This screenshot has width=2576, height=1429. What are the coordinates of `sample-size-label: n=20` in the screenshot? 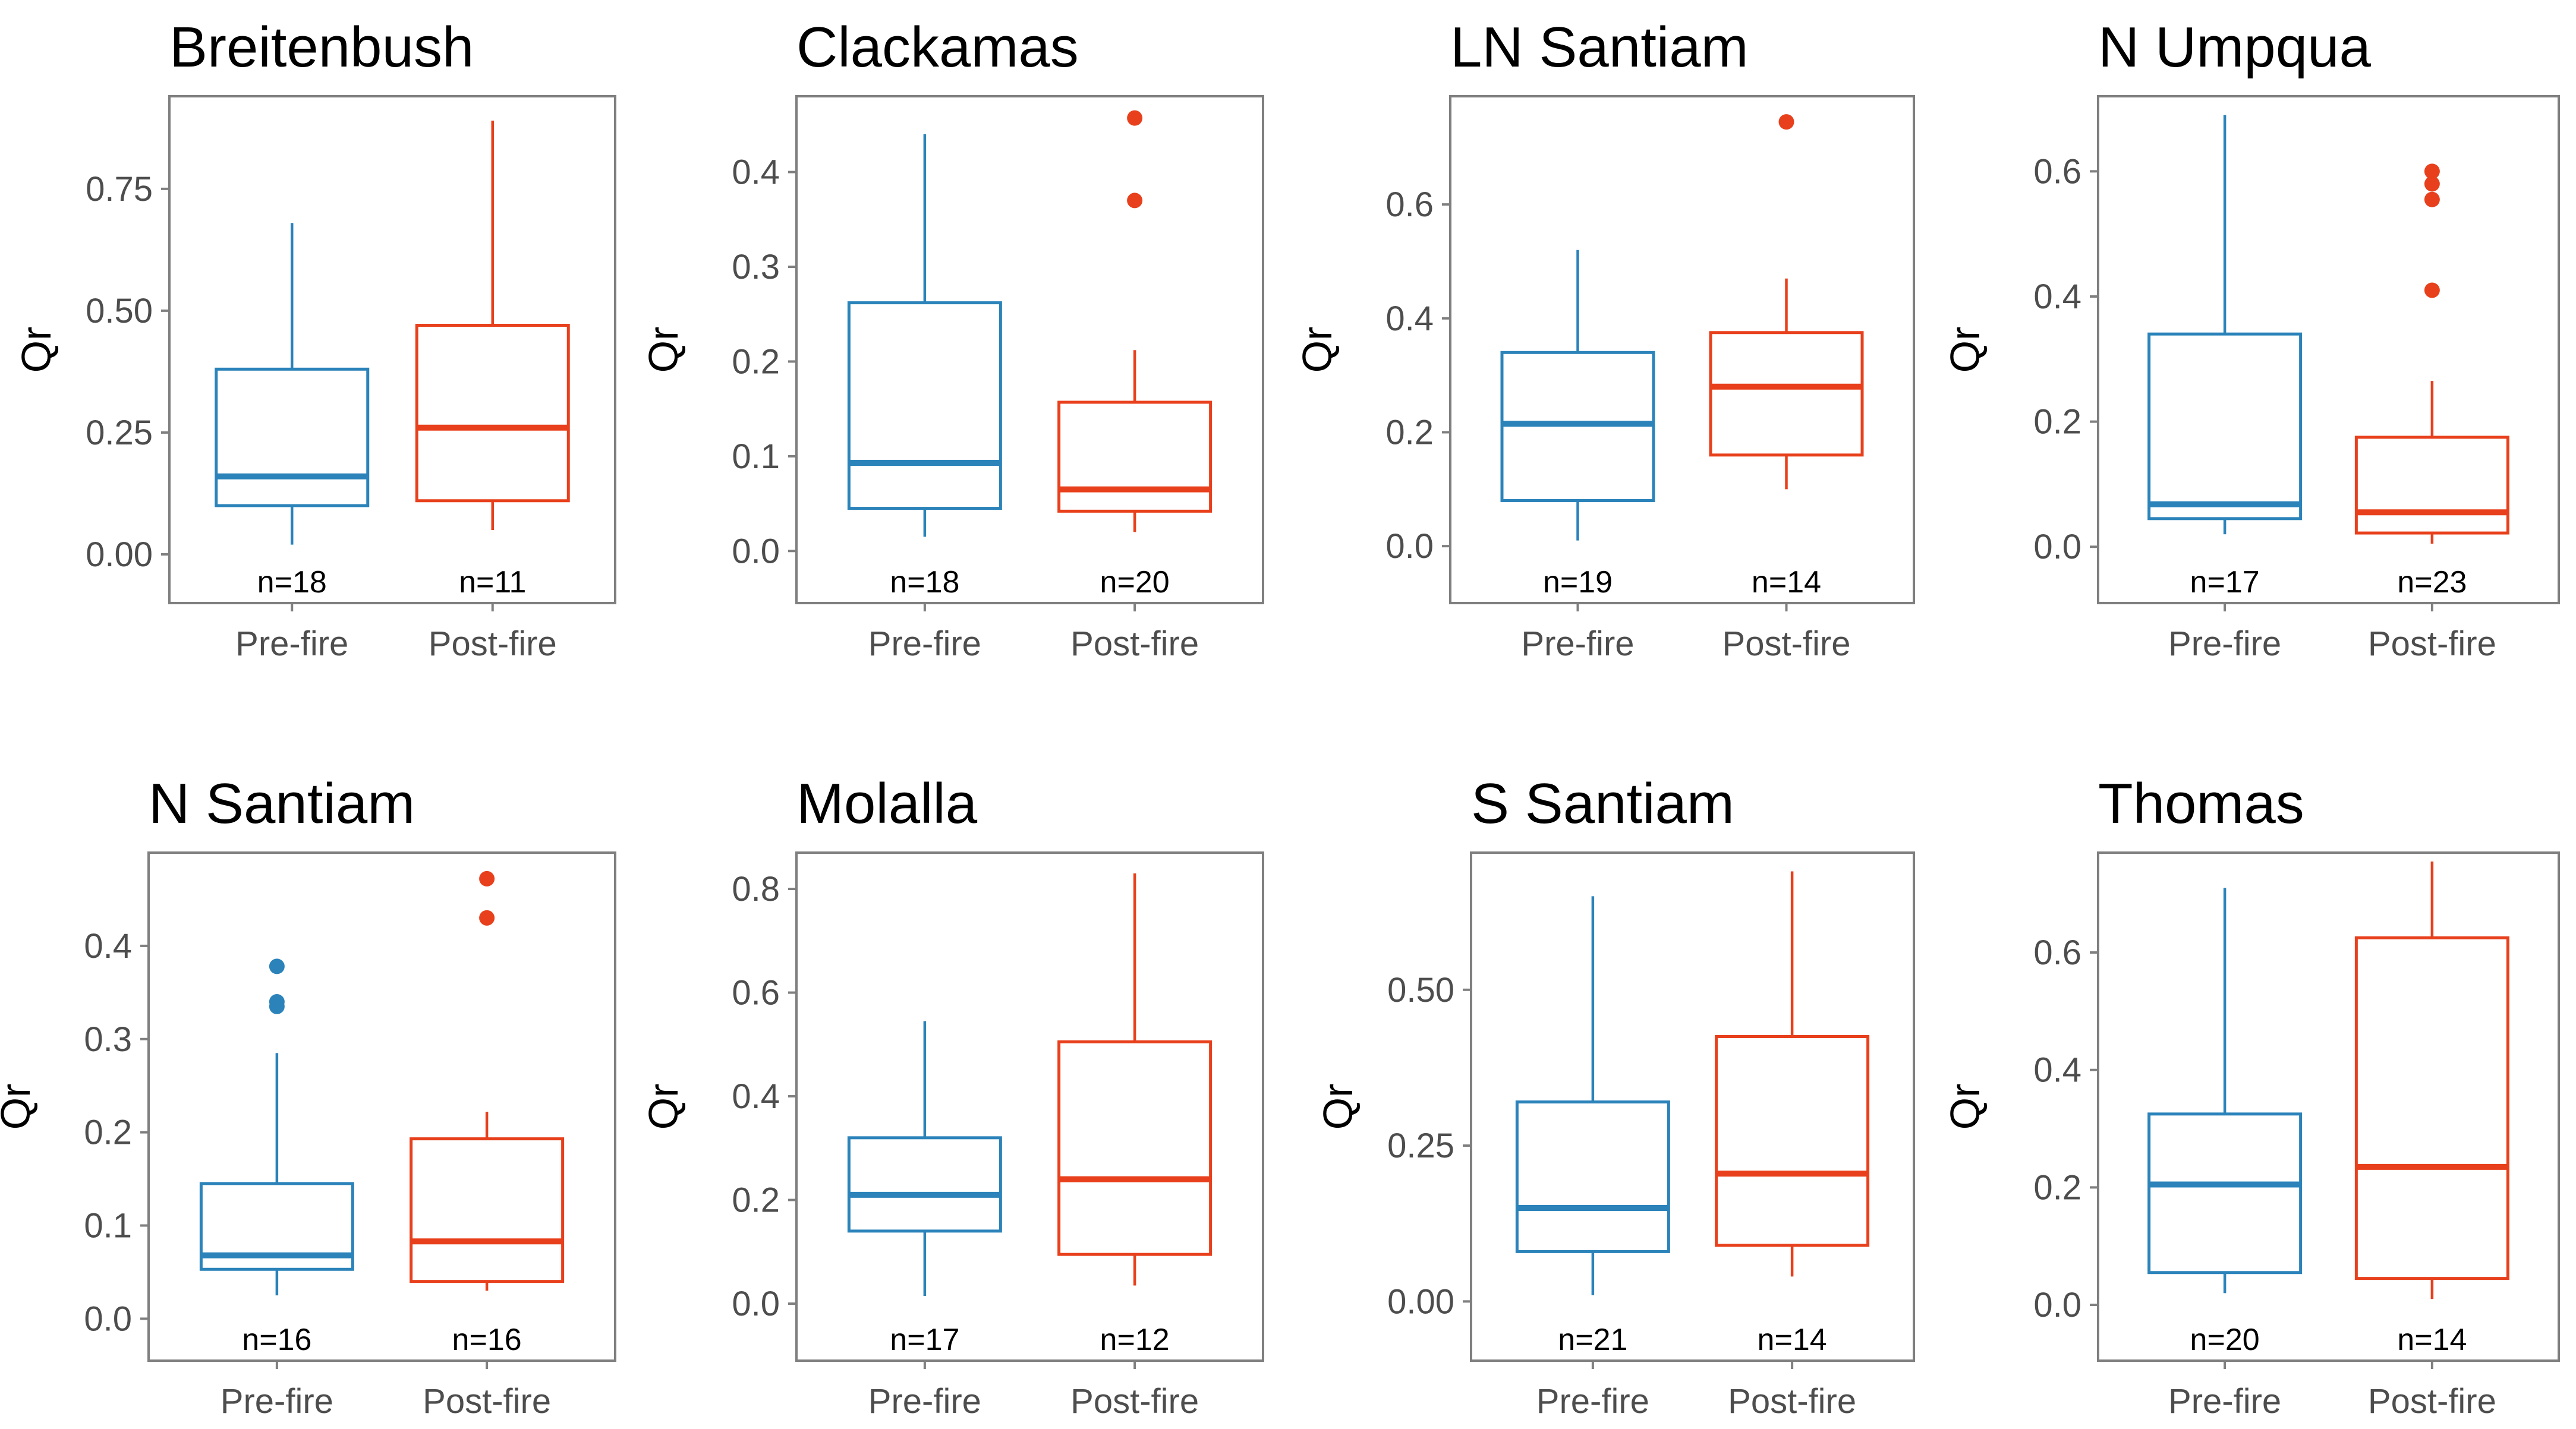 It's located at (1135, 582).